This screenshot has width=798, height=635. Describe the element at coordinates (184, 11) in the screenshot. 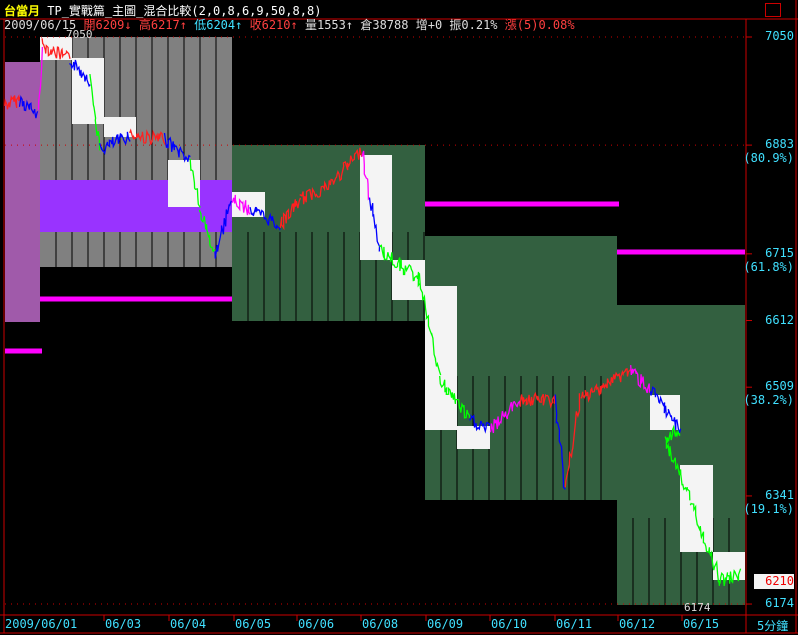

I see `indicator-label: TP_實戰篇_主圖_混合比較(2,0,8,6,9,50,8,8)` at that location.